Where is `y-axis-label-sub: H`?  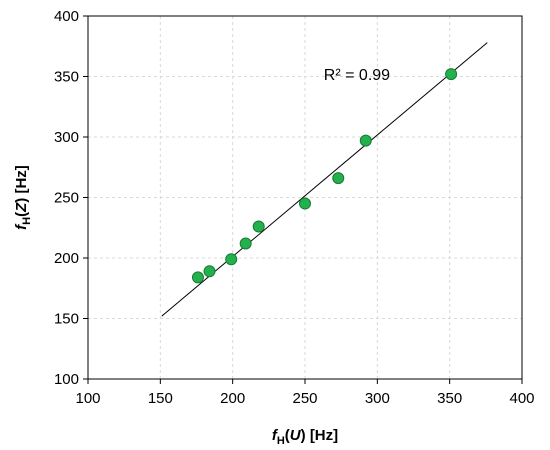
y-axis-label-sub: H is located at coordinates (27, 221).